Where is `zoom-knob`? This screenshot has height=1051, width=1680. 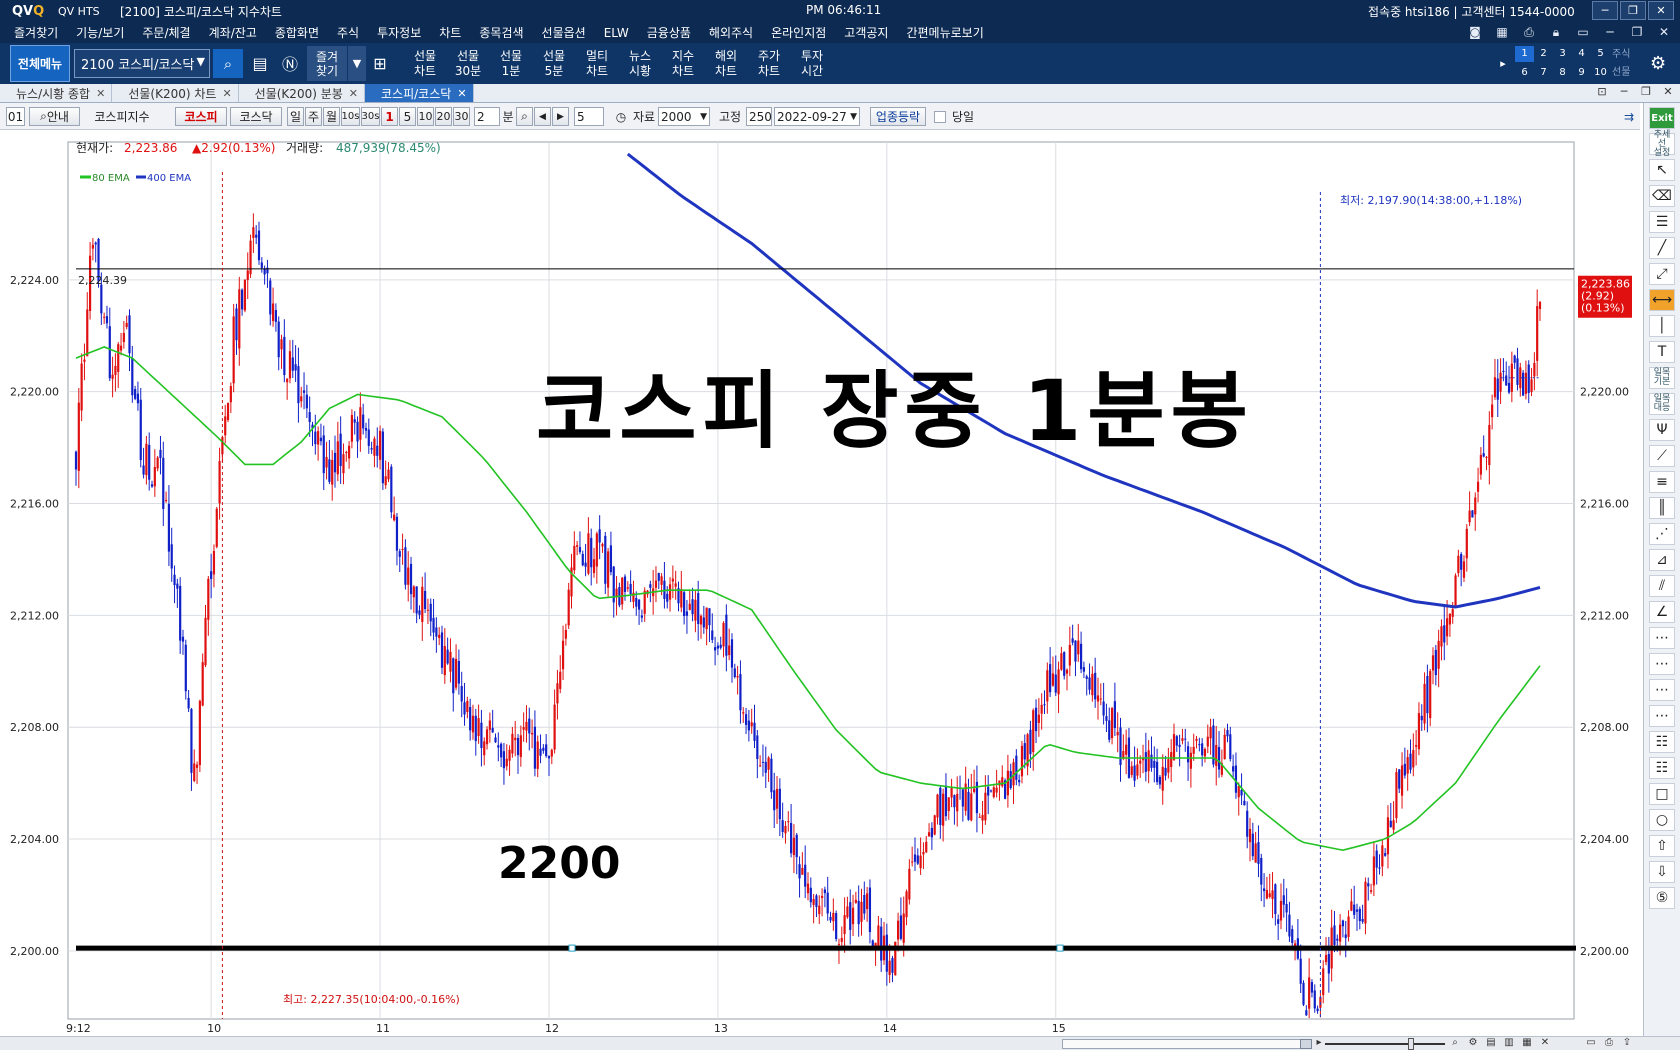
zoom-knob is located at coordinates (1411, 1044).